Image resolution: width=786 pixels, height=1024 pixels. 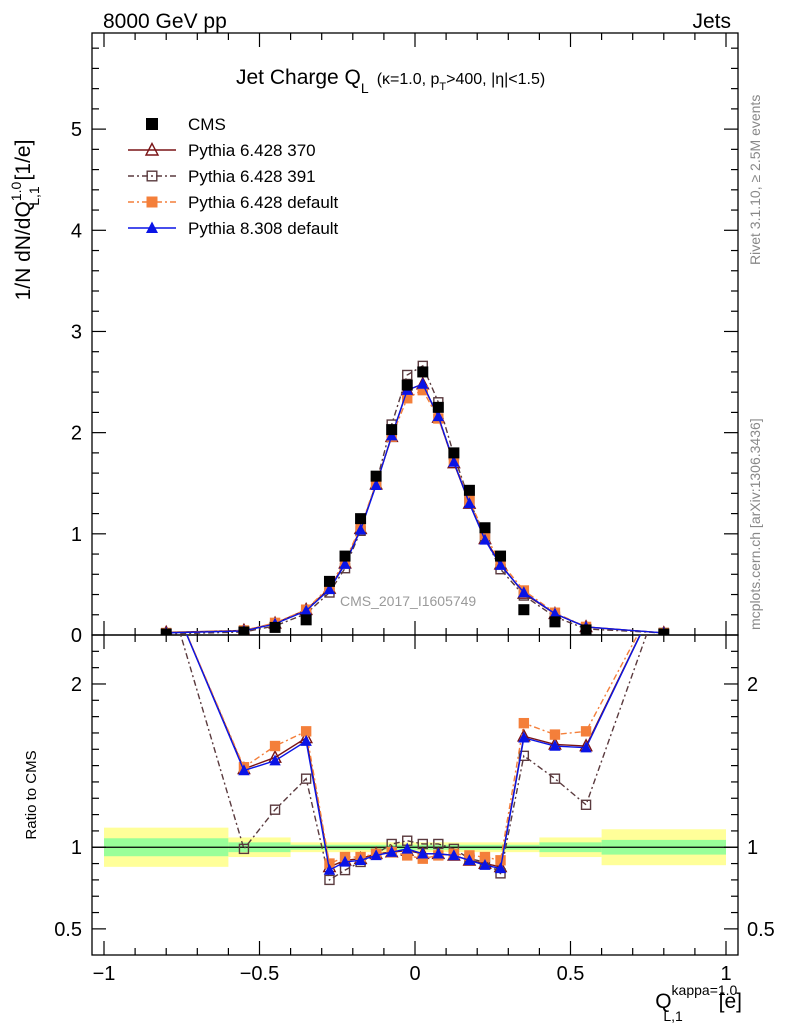 What do you see at coordinates (76, 231) in the screenshot?
I see `y-tick-label: 4` at bounding box center [76, 231].